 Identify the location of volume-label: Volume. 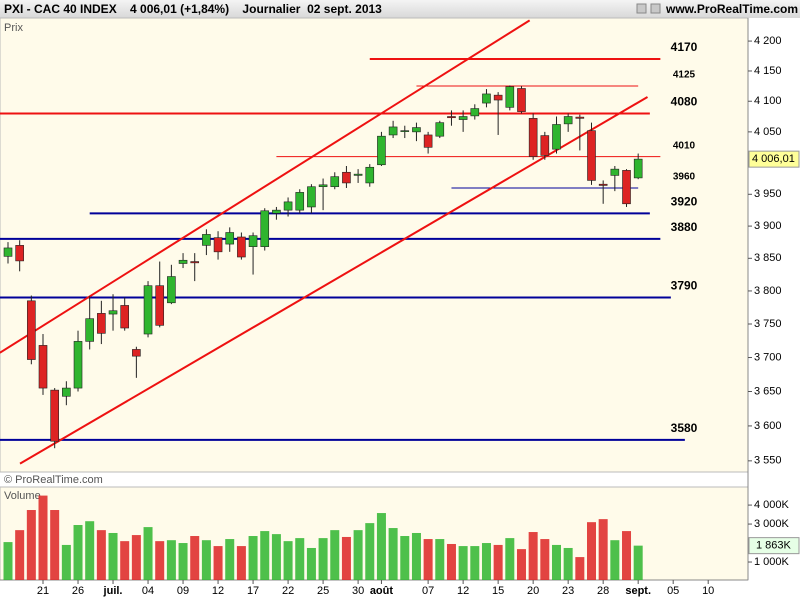
(22, 496).